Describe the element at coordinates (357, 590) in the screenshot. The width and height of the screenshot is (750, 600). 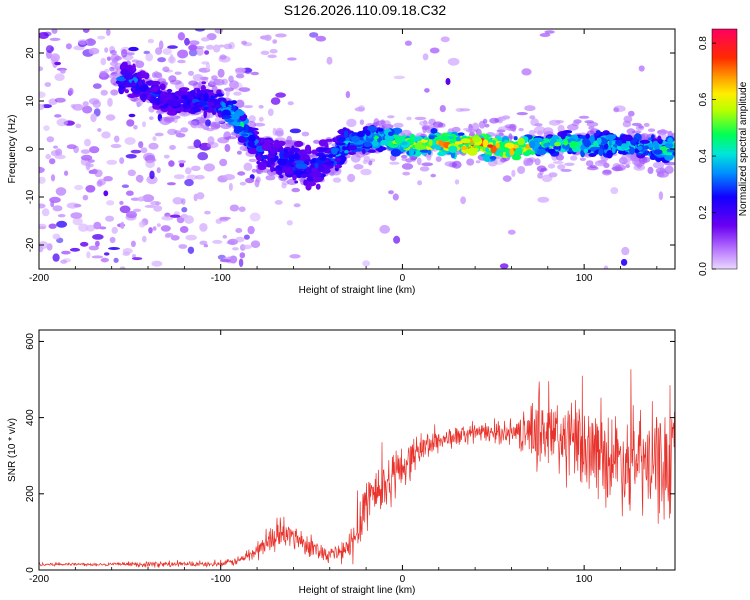
I see `snr-x-label: Height of straight line (km)` at that location.